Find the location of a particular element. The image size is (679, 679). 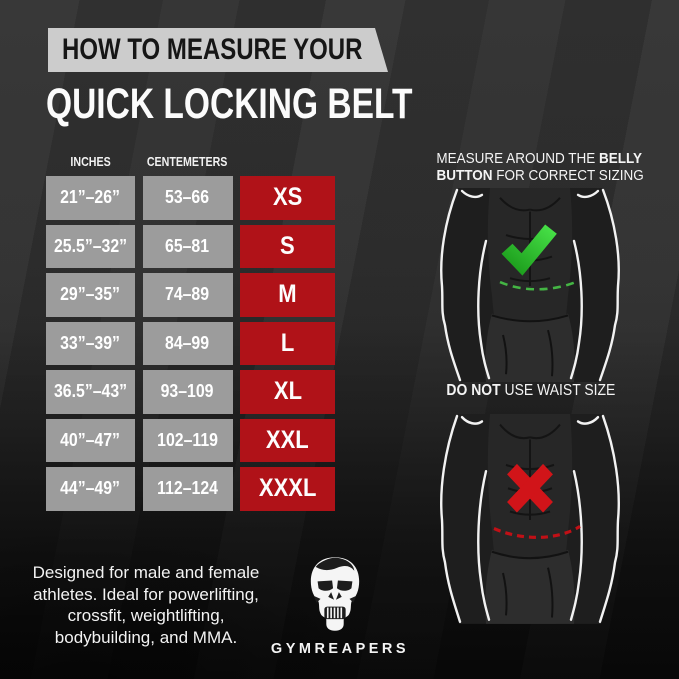

table-cell-inches: 36.5”–43” is located at coordinates (90, 392).